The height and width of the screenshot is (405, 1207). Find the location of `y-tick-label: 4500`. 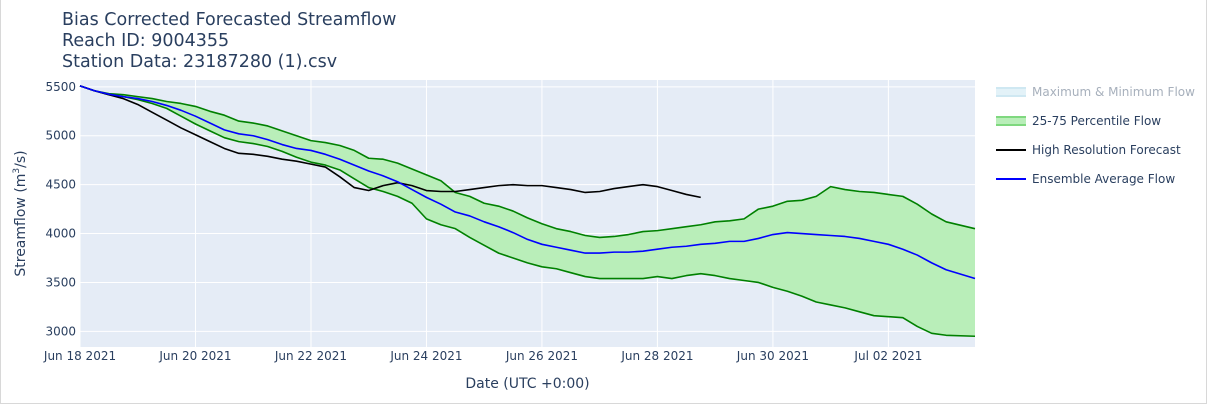

y-tick-label: 4500 is located at coordinates (60, 185).